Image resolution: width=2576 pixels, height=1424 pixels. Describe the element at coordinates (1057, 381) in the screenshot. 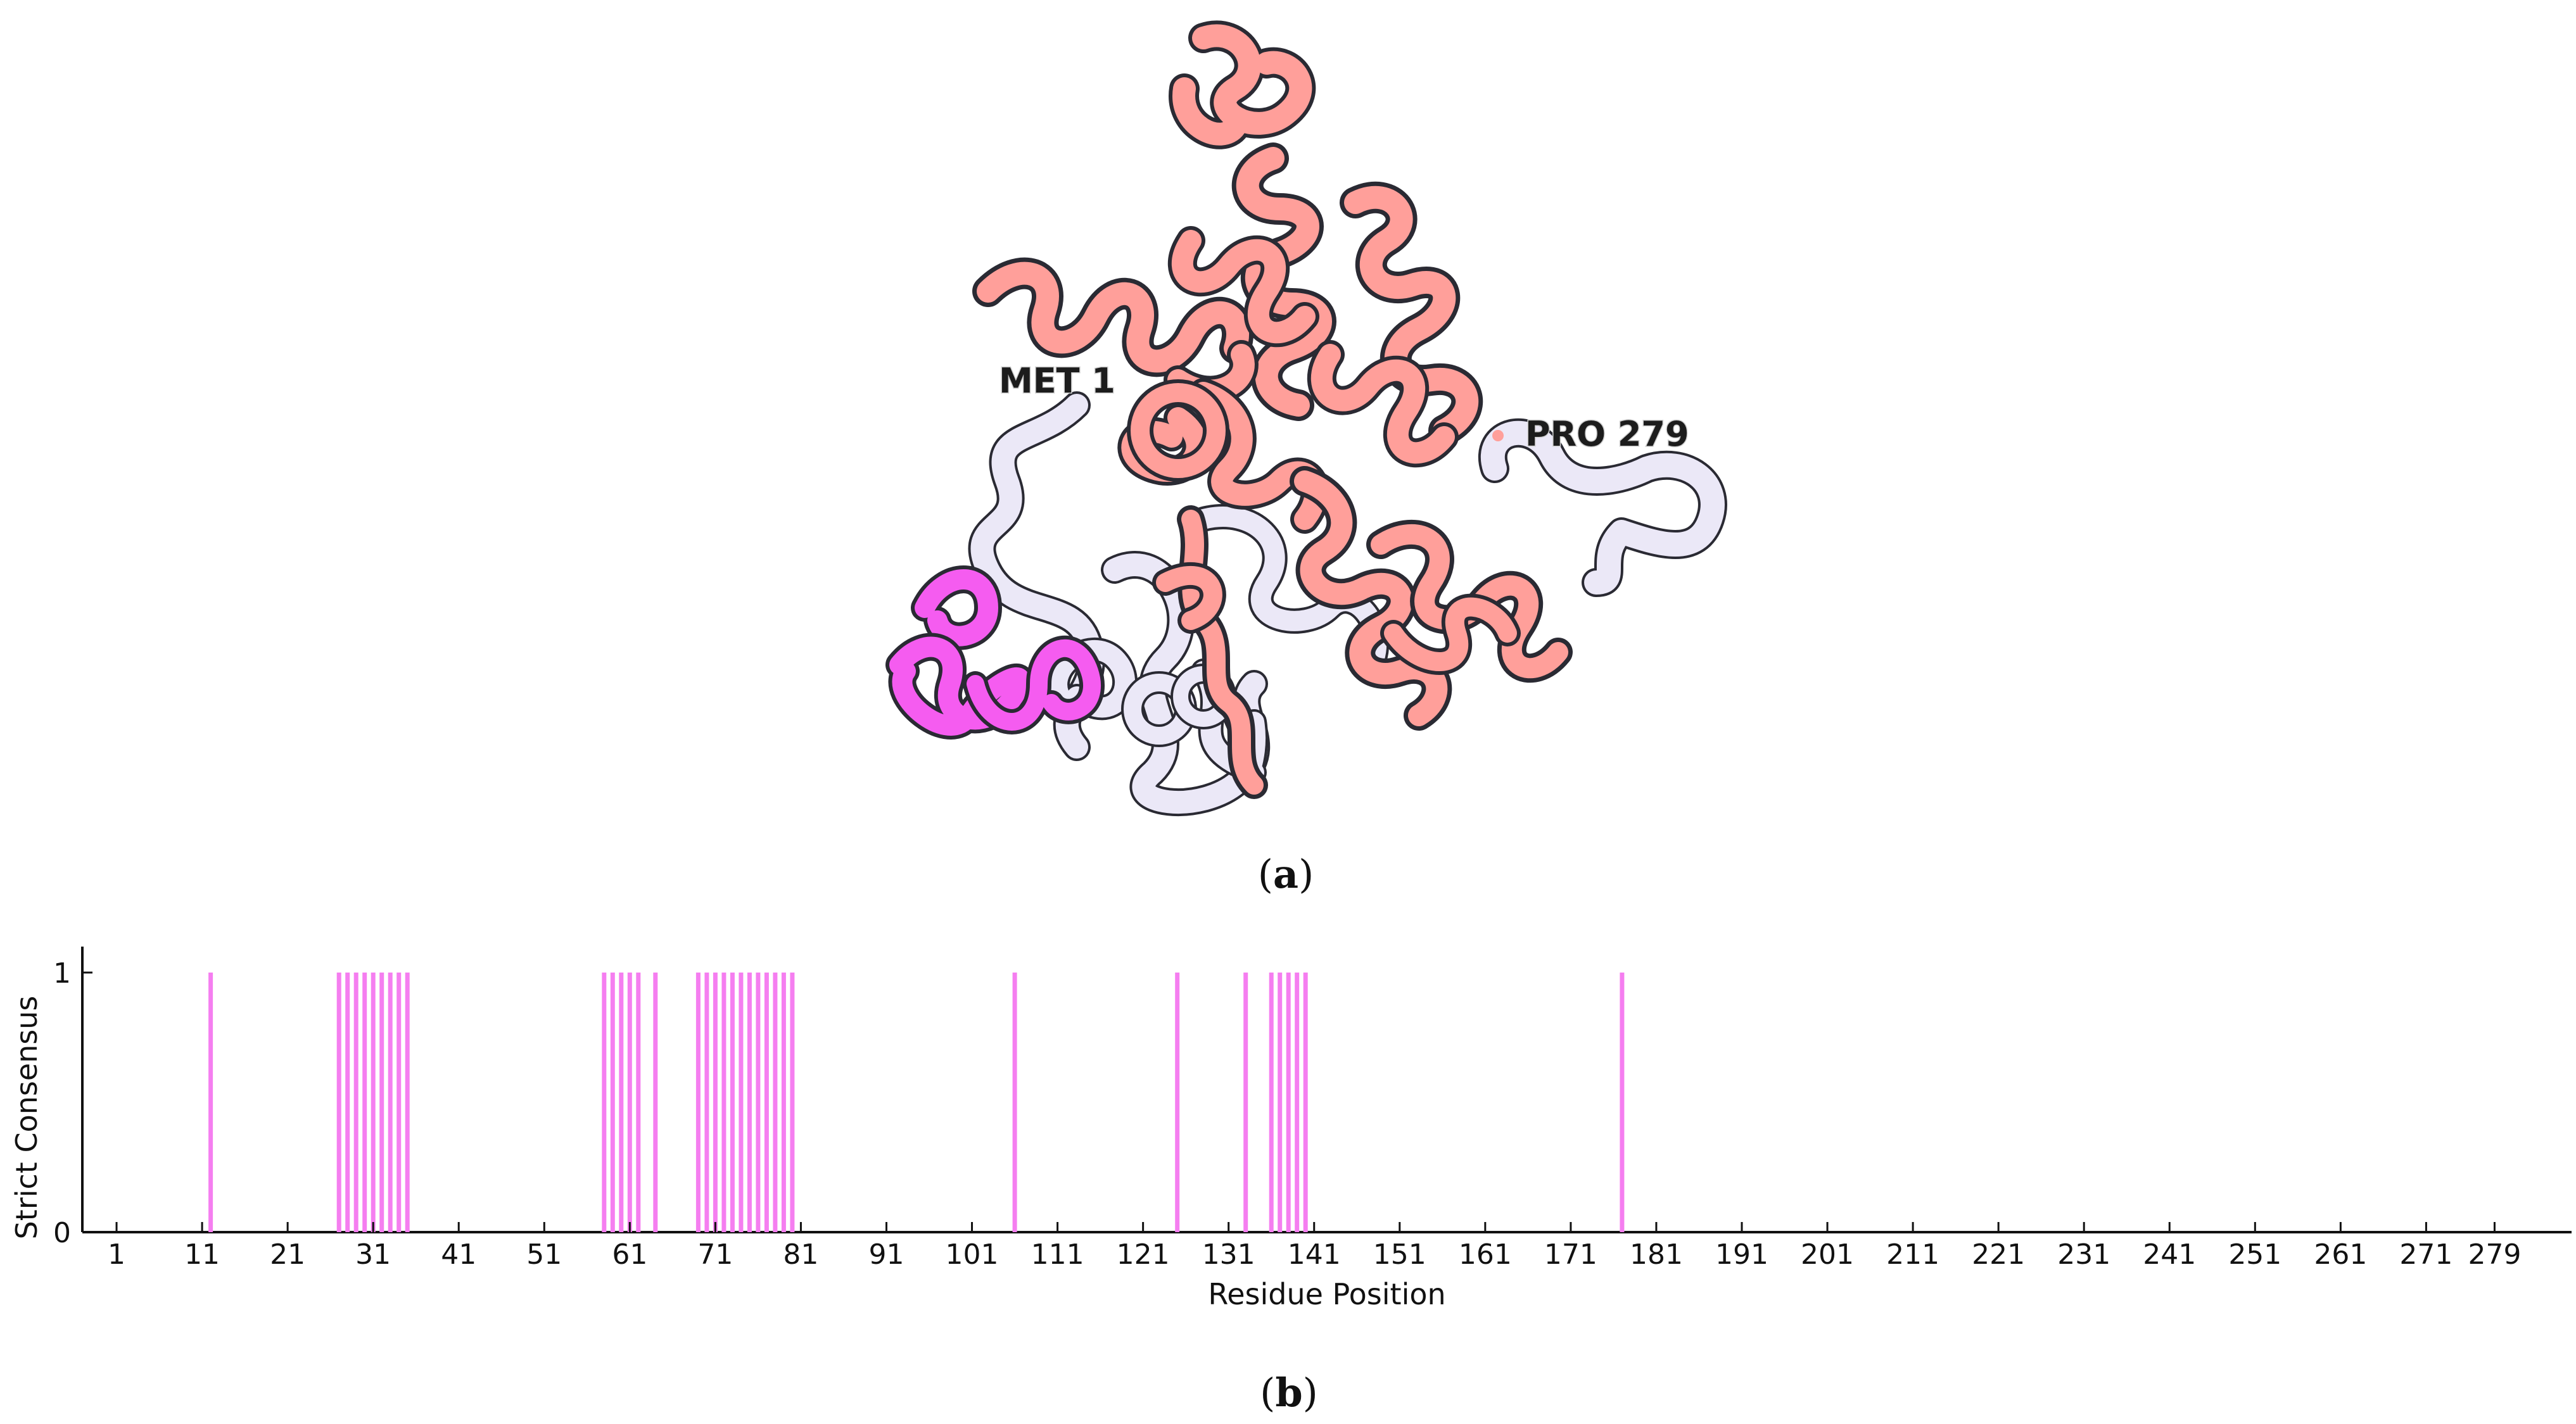

I see `start-residue-label: MET 1` at that location.